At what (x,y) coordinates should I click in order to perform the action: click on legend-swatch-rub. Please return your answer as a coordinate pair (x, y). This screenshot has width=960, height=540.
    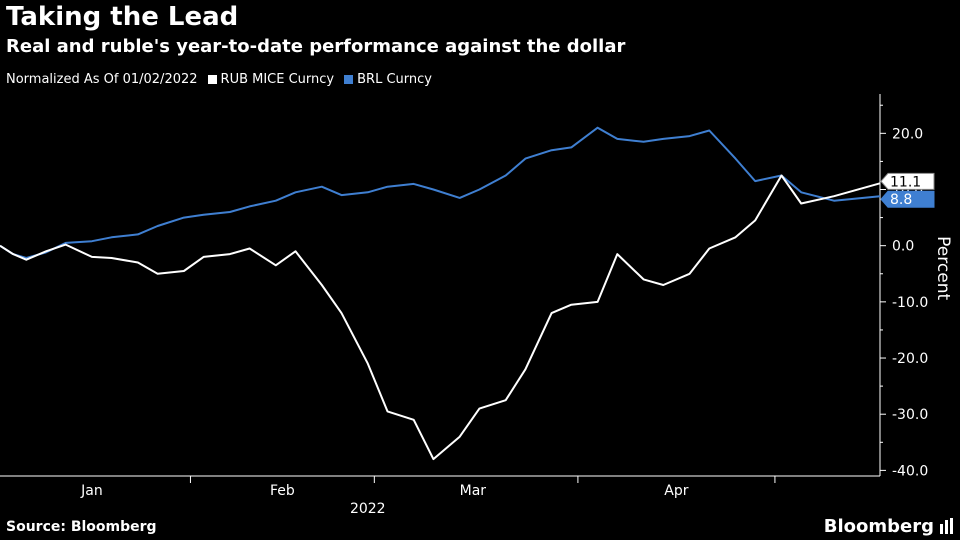
    Looking at the image, I should click on (212, 79).